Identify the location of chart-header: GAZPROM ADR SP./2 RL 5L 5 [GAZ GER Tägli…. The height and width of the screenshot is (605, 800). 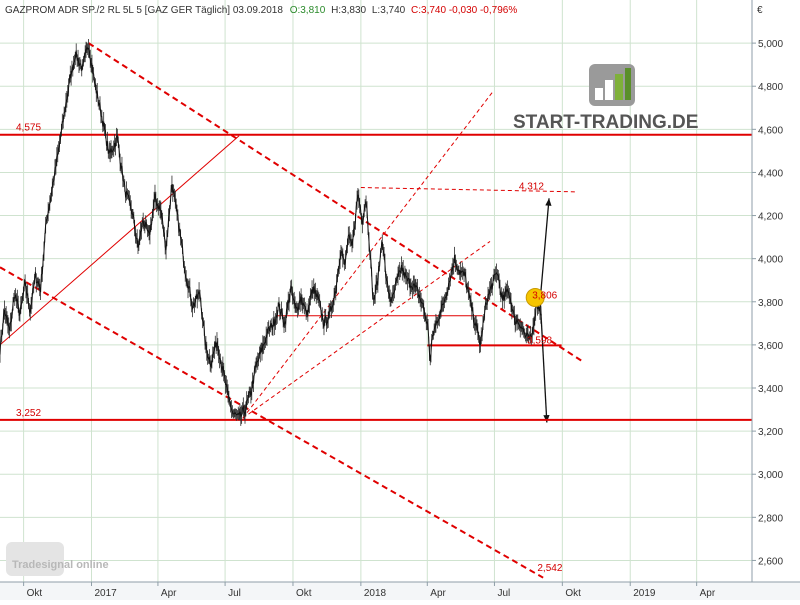
(261, 10).